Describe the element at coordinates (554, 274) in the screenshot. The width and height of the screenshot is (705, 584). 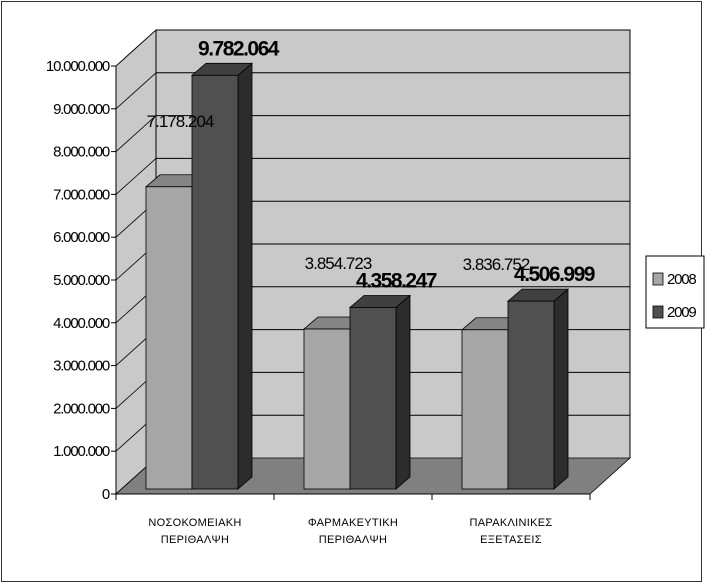
I see `data-label: 4.506.999` at that location.